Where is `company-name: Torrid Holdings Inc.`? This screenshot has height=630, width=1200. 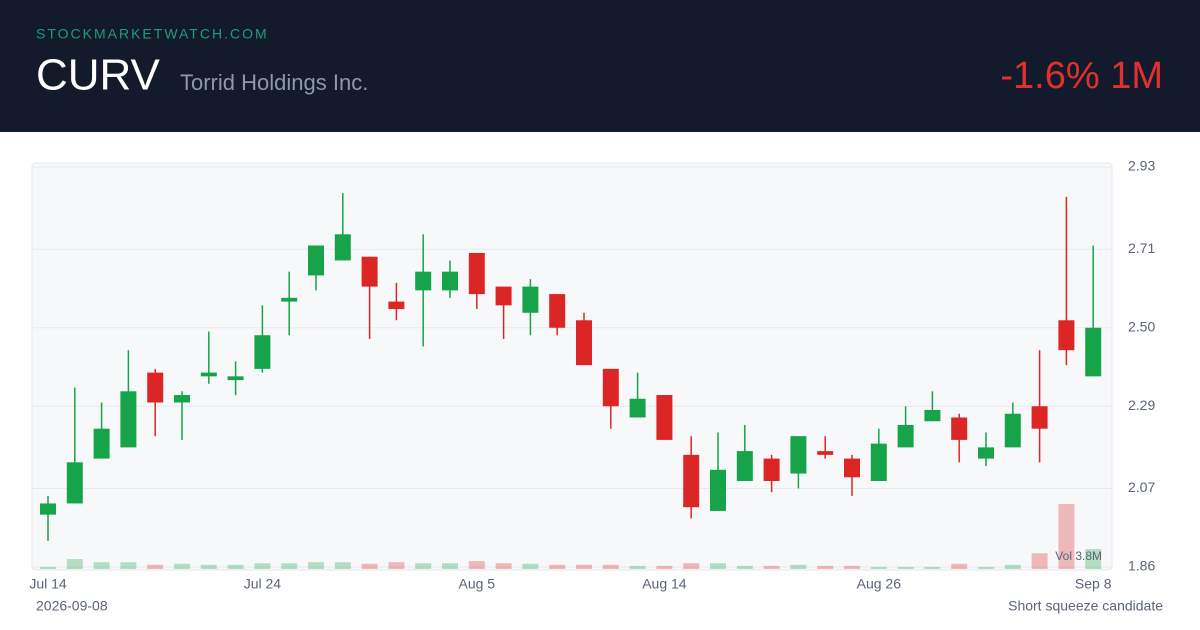
company-name: Torrid Holdings Inc. is located at coordinates (274, 82).